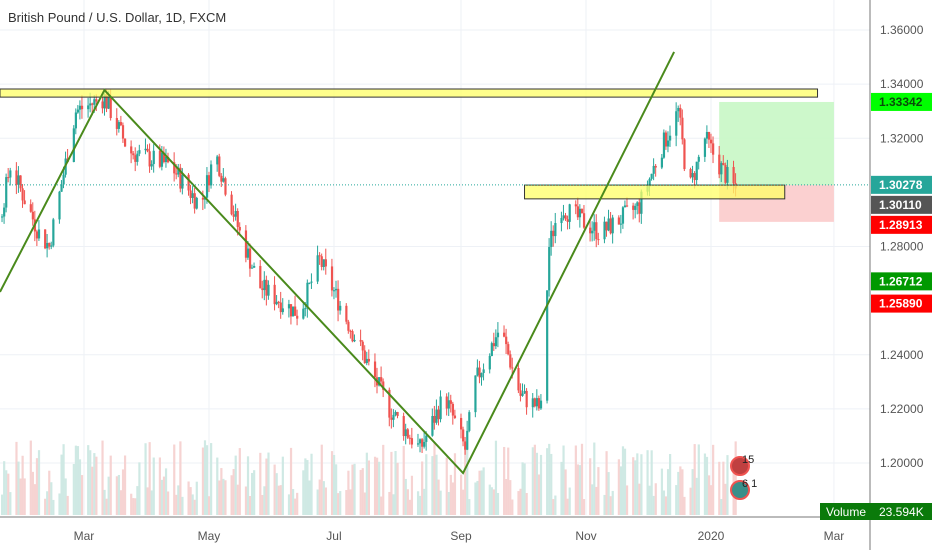 The height and width of the screenshot is (550, 932). I want to click on price-label-bg, so click(901, 204).